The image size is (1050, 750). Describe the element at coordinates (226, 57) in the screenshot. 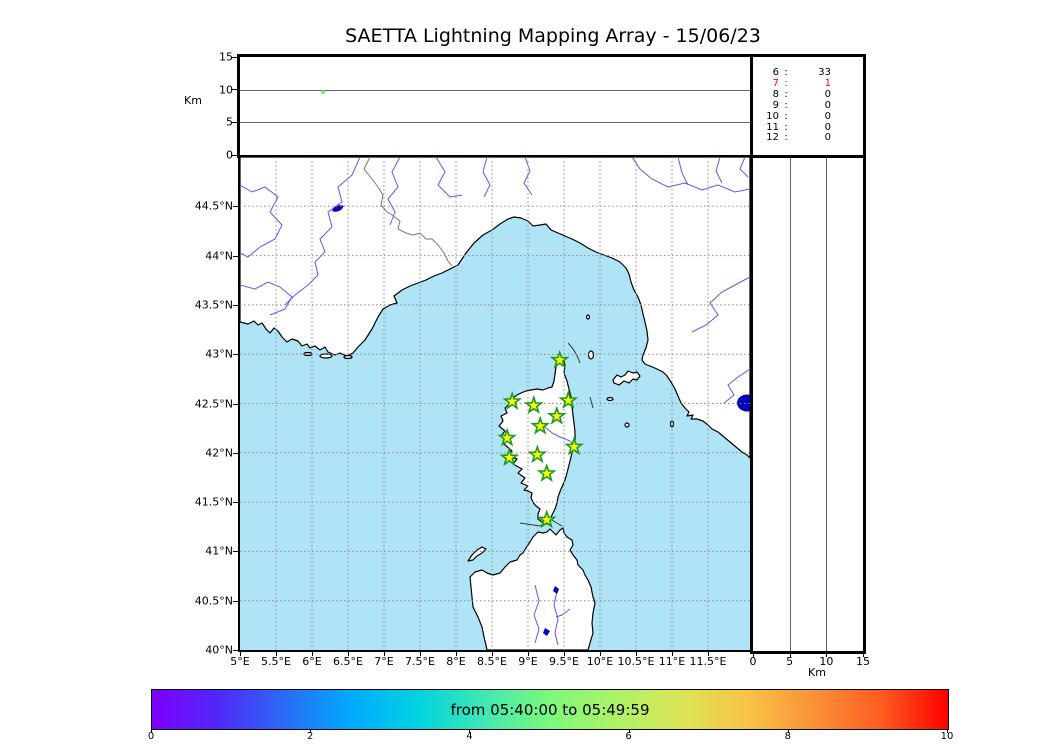

I see `top-panel-tick-label: 15` at that location.